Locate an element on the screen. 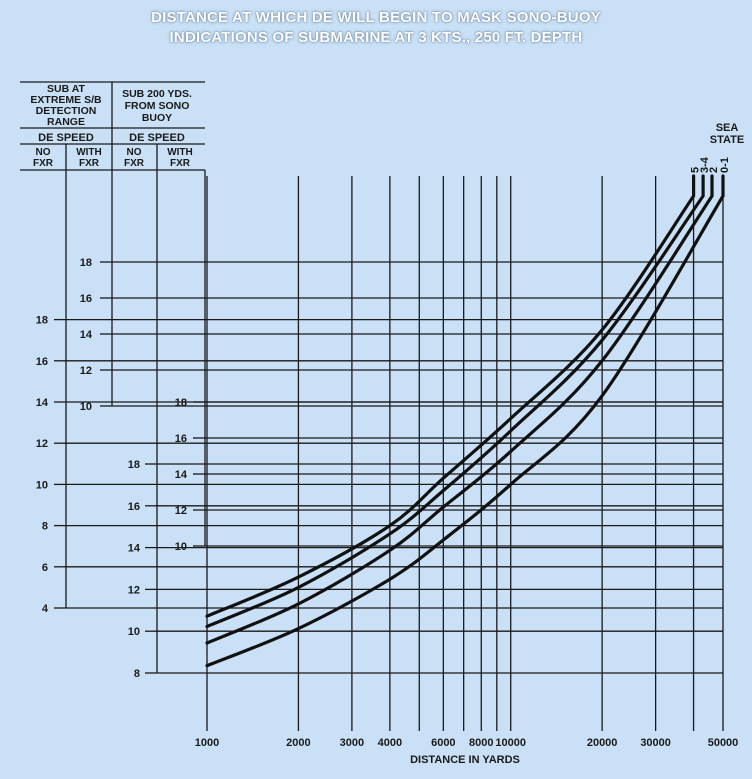 This screenshot has height=779, width=752. header-de-speed-right-line-1: DE SPEED is located at coordinates (157, 138).